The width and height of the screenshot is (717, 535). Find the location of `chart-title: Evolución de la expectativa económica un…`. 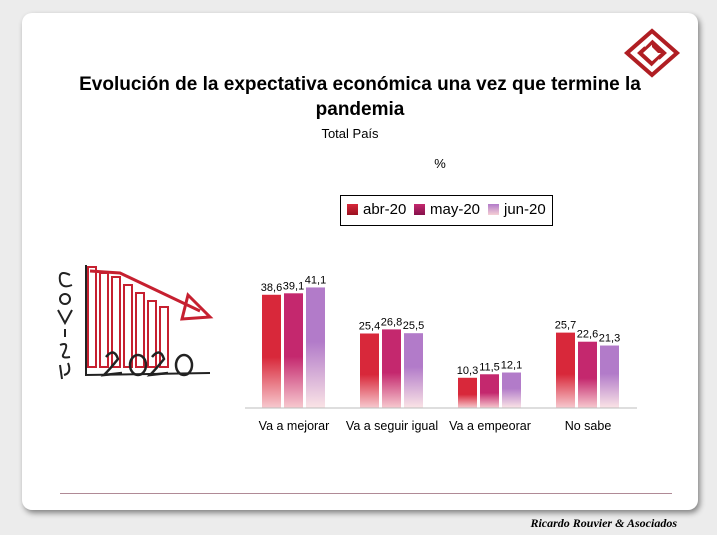

chart-title: Evolución de la expectativa económica un… is located at coordinates (360, 97).